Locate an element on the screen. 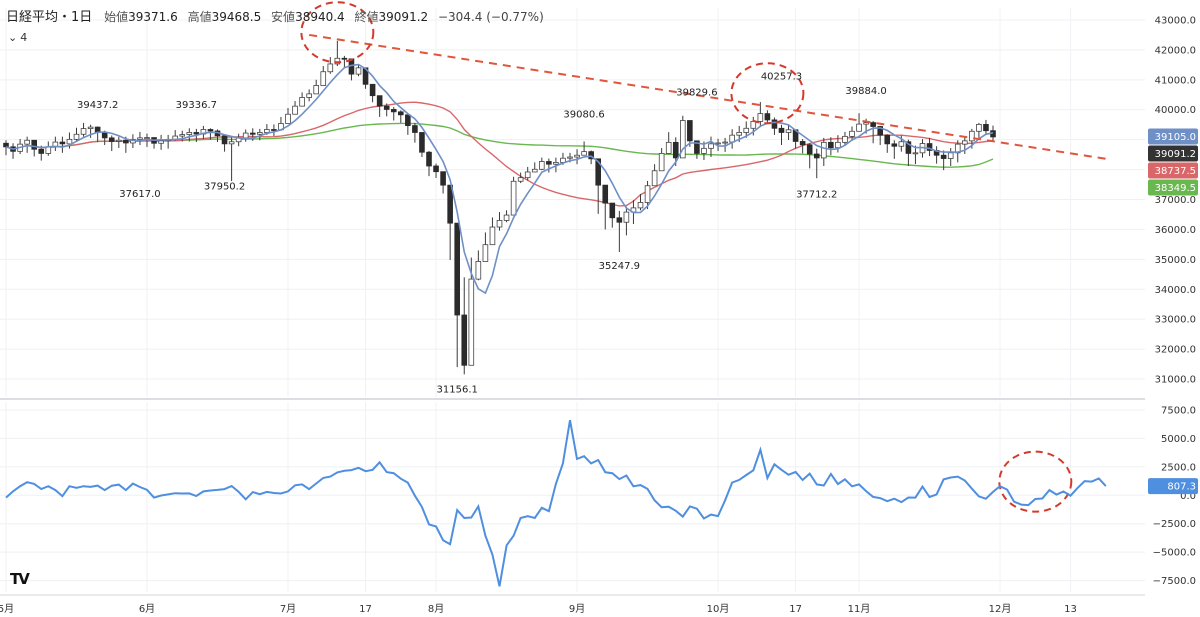 The width and height of the screenshot is (1200, 617). time-tick-label: 7月 is located at coordinates (288, 609).